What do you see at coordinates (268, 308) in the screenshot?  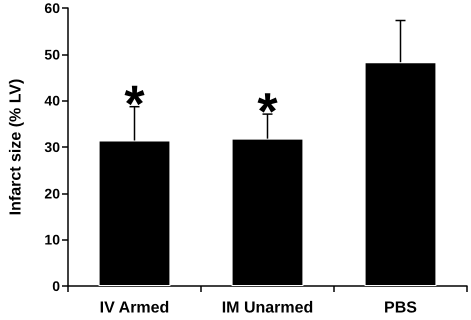 I see `x-tick-label: IM Unarmed` at bounding box center [268, 308].